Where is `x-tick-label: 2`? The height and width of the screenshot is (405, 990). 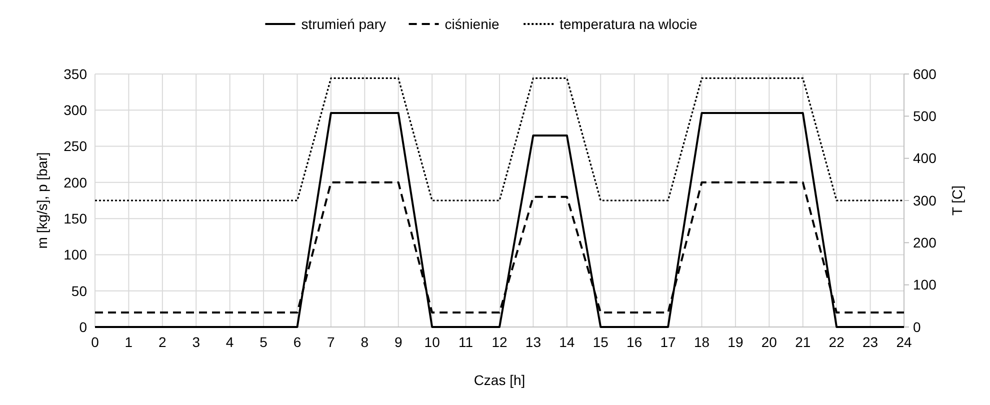
x-tick-label: 2 is located at coordinates (162, 342).